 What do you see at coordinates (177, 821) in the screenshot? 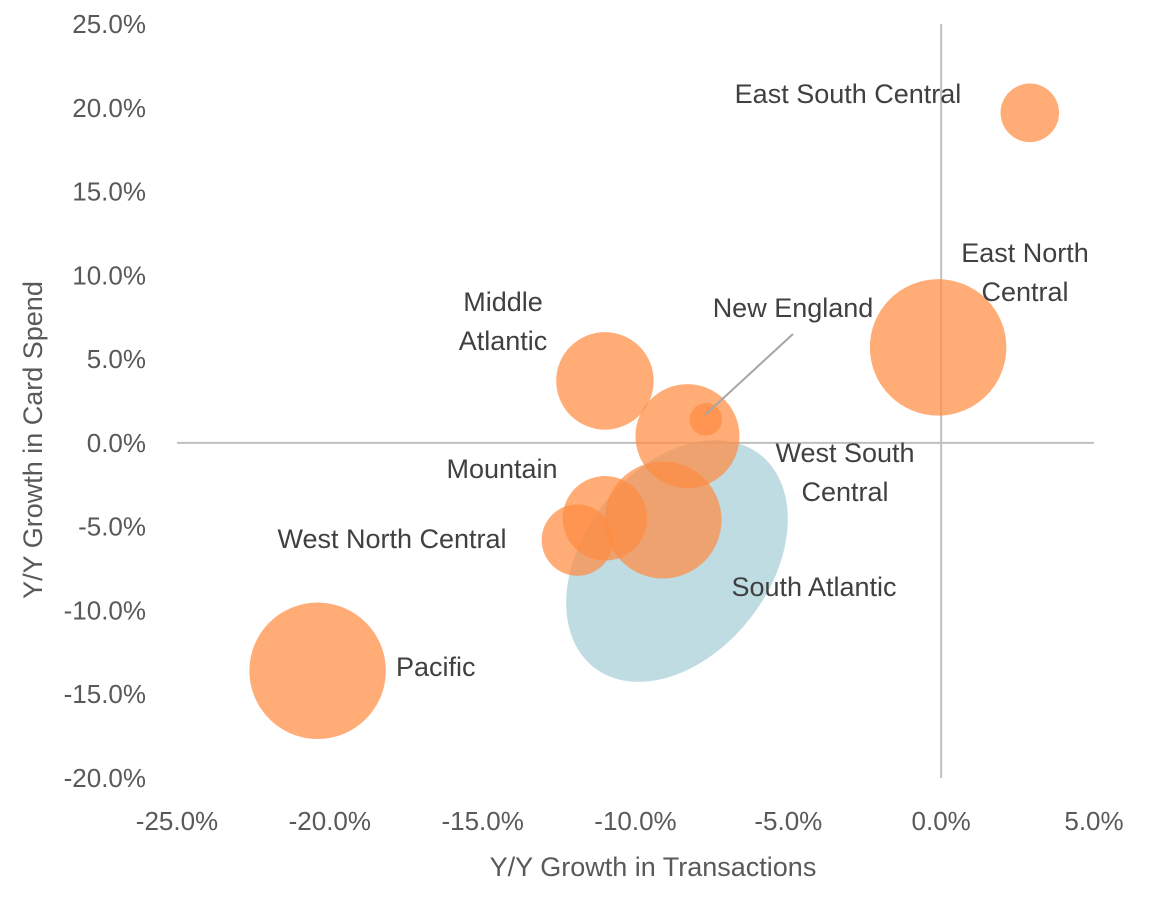
I see `x-tick-label: -25.0%` at bounding box center [177, 821].